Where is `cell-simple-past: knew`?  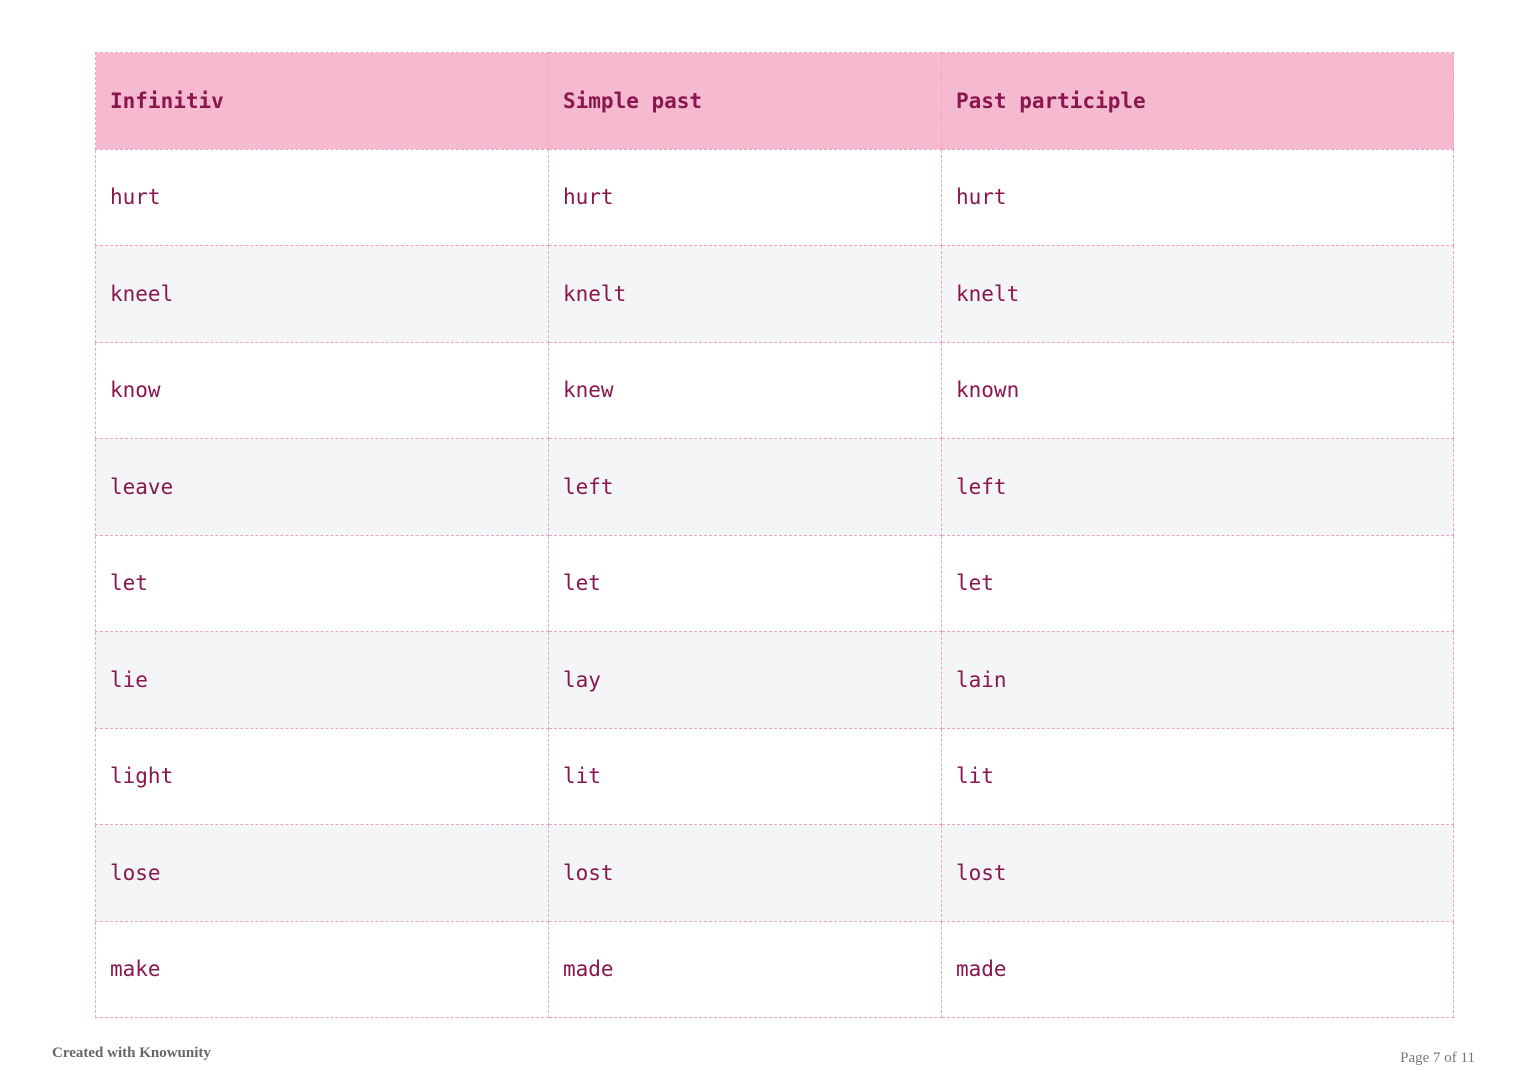
cell-simple-past: knew is located at coordinates (745, 390).